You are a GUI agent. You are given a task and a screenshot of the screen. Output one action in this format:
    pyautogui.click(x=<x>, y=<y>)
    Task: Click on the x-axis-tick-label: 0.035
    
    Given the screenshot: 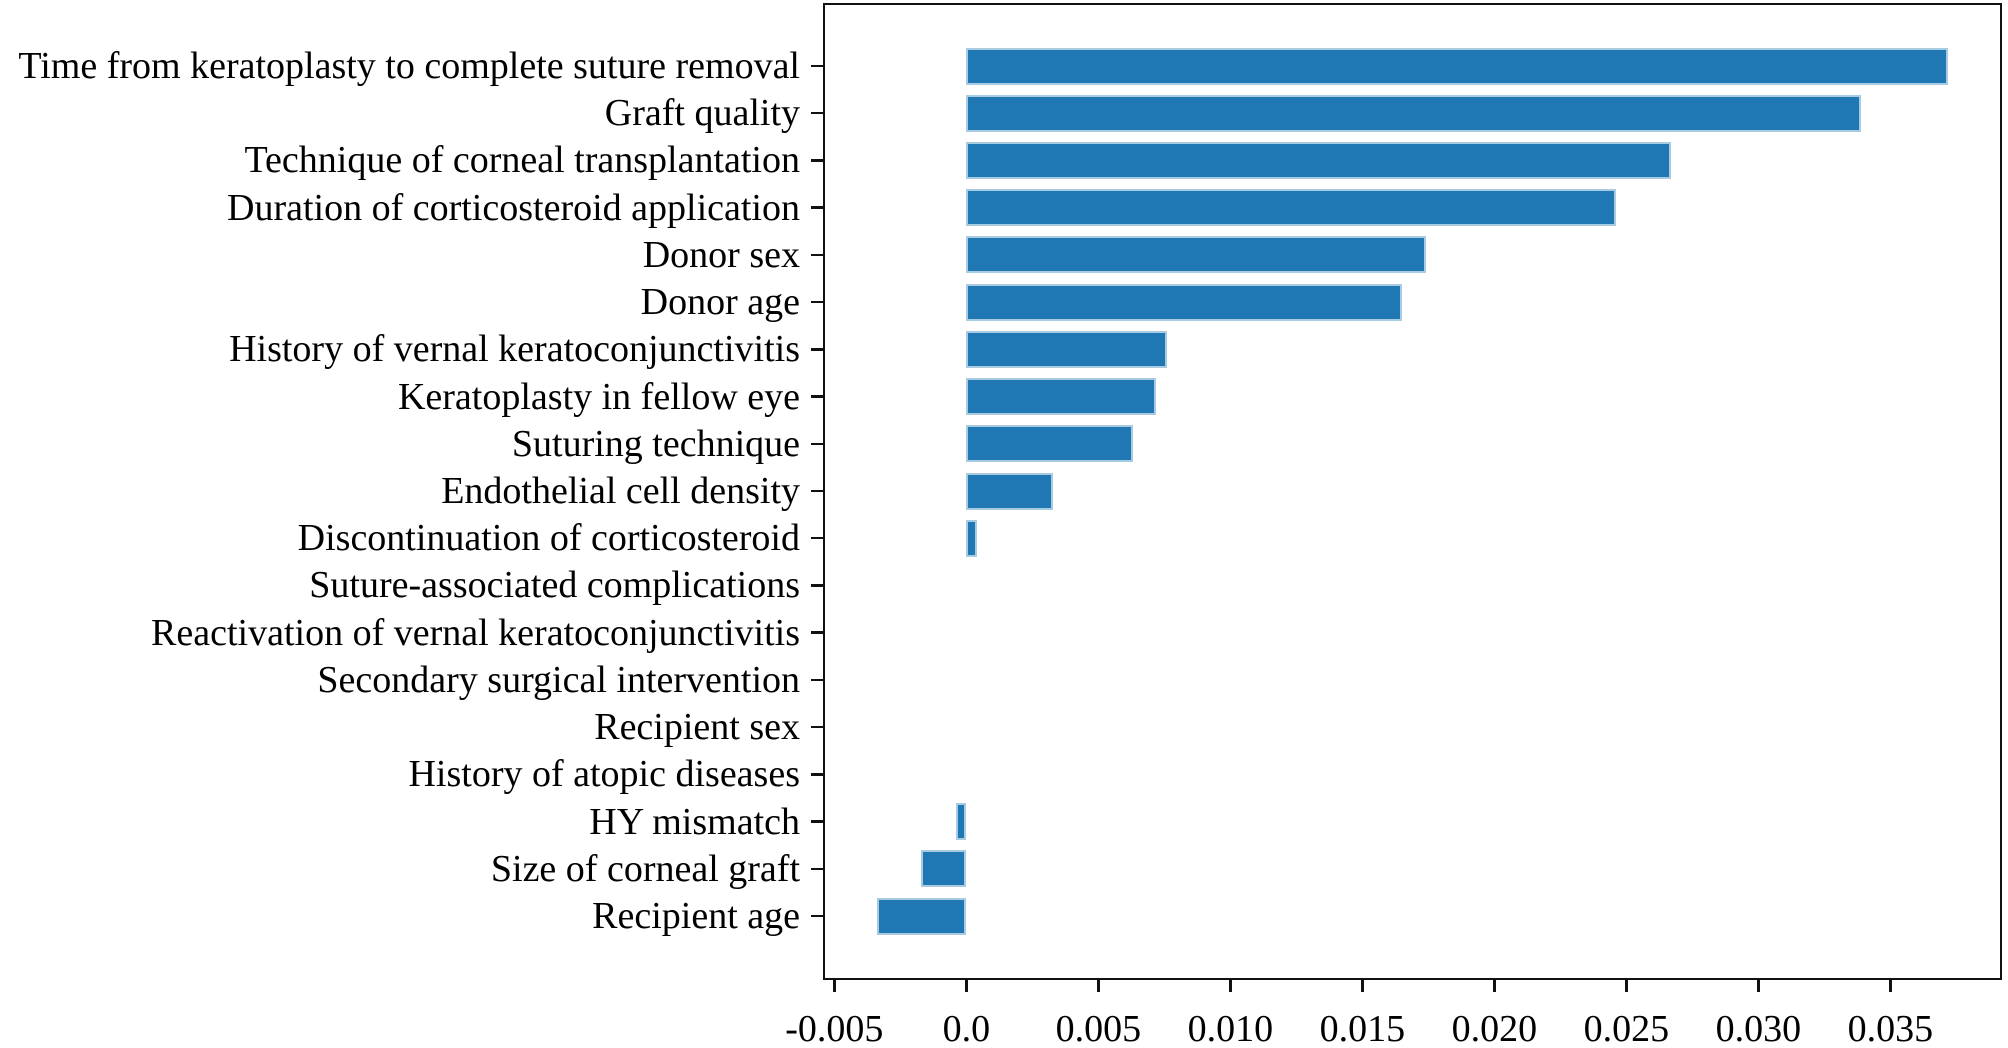 What is the action you would take?
    pyautogui.click(x=1890, y=1028)
    